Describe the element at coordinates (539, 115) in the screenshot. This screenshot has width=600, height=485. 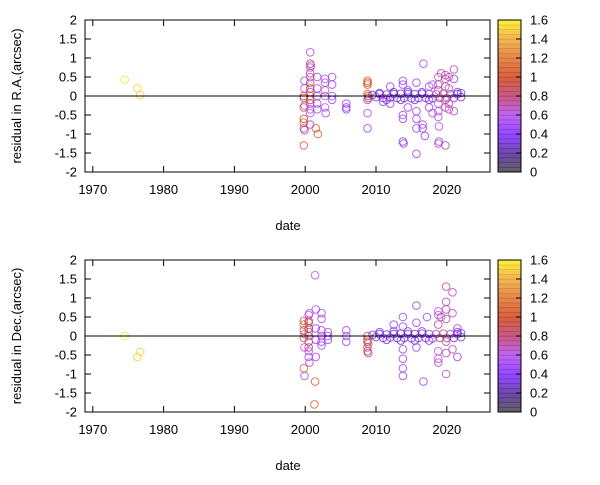
I see `colorbar-tick-label: 0.6` at that location.